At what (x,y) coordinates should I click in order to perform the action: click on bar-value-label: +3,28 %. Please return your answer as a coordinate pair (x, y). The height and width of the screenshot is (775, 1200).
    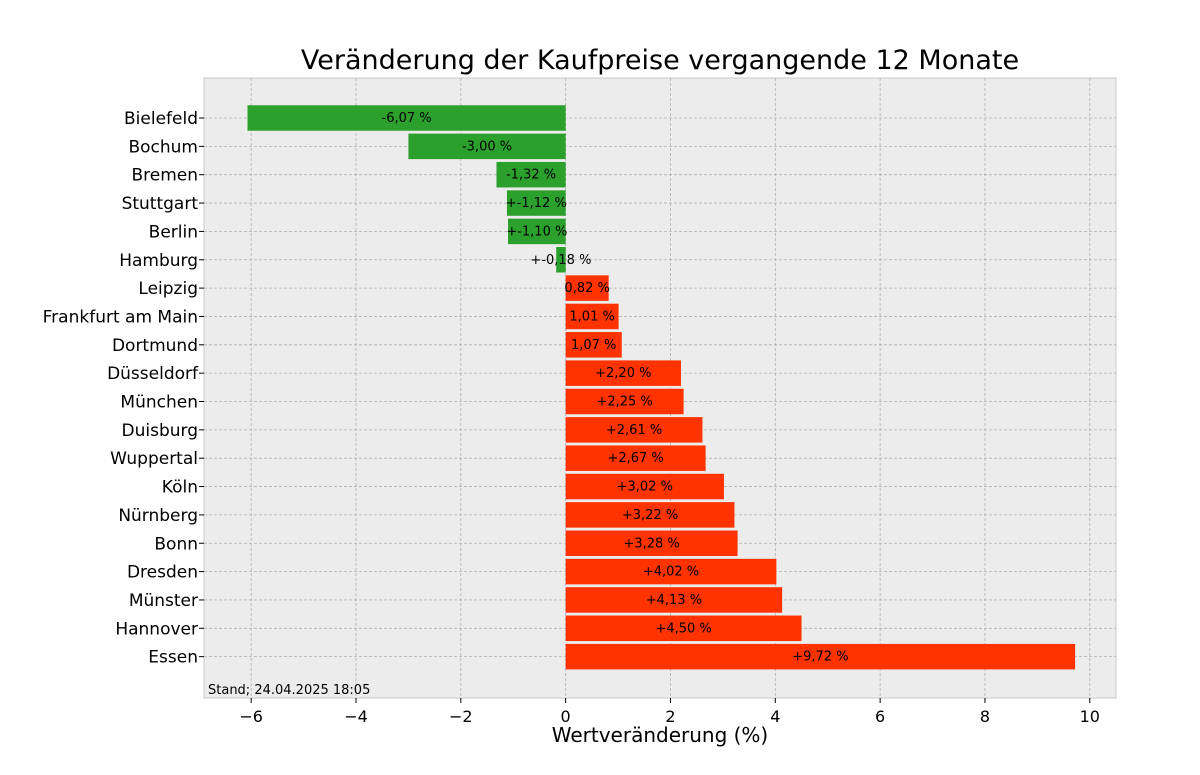
    Looking at the image, I should click on (651, 543).